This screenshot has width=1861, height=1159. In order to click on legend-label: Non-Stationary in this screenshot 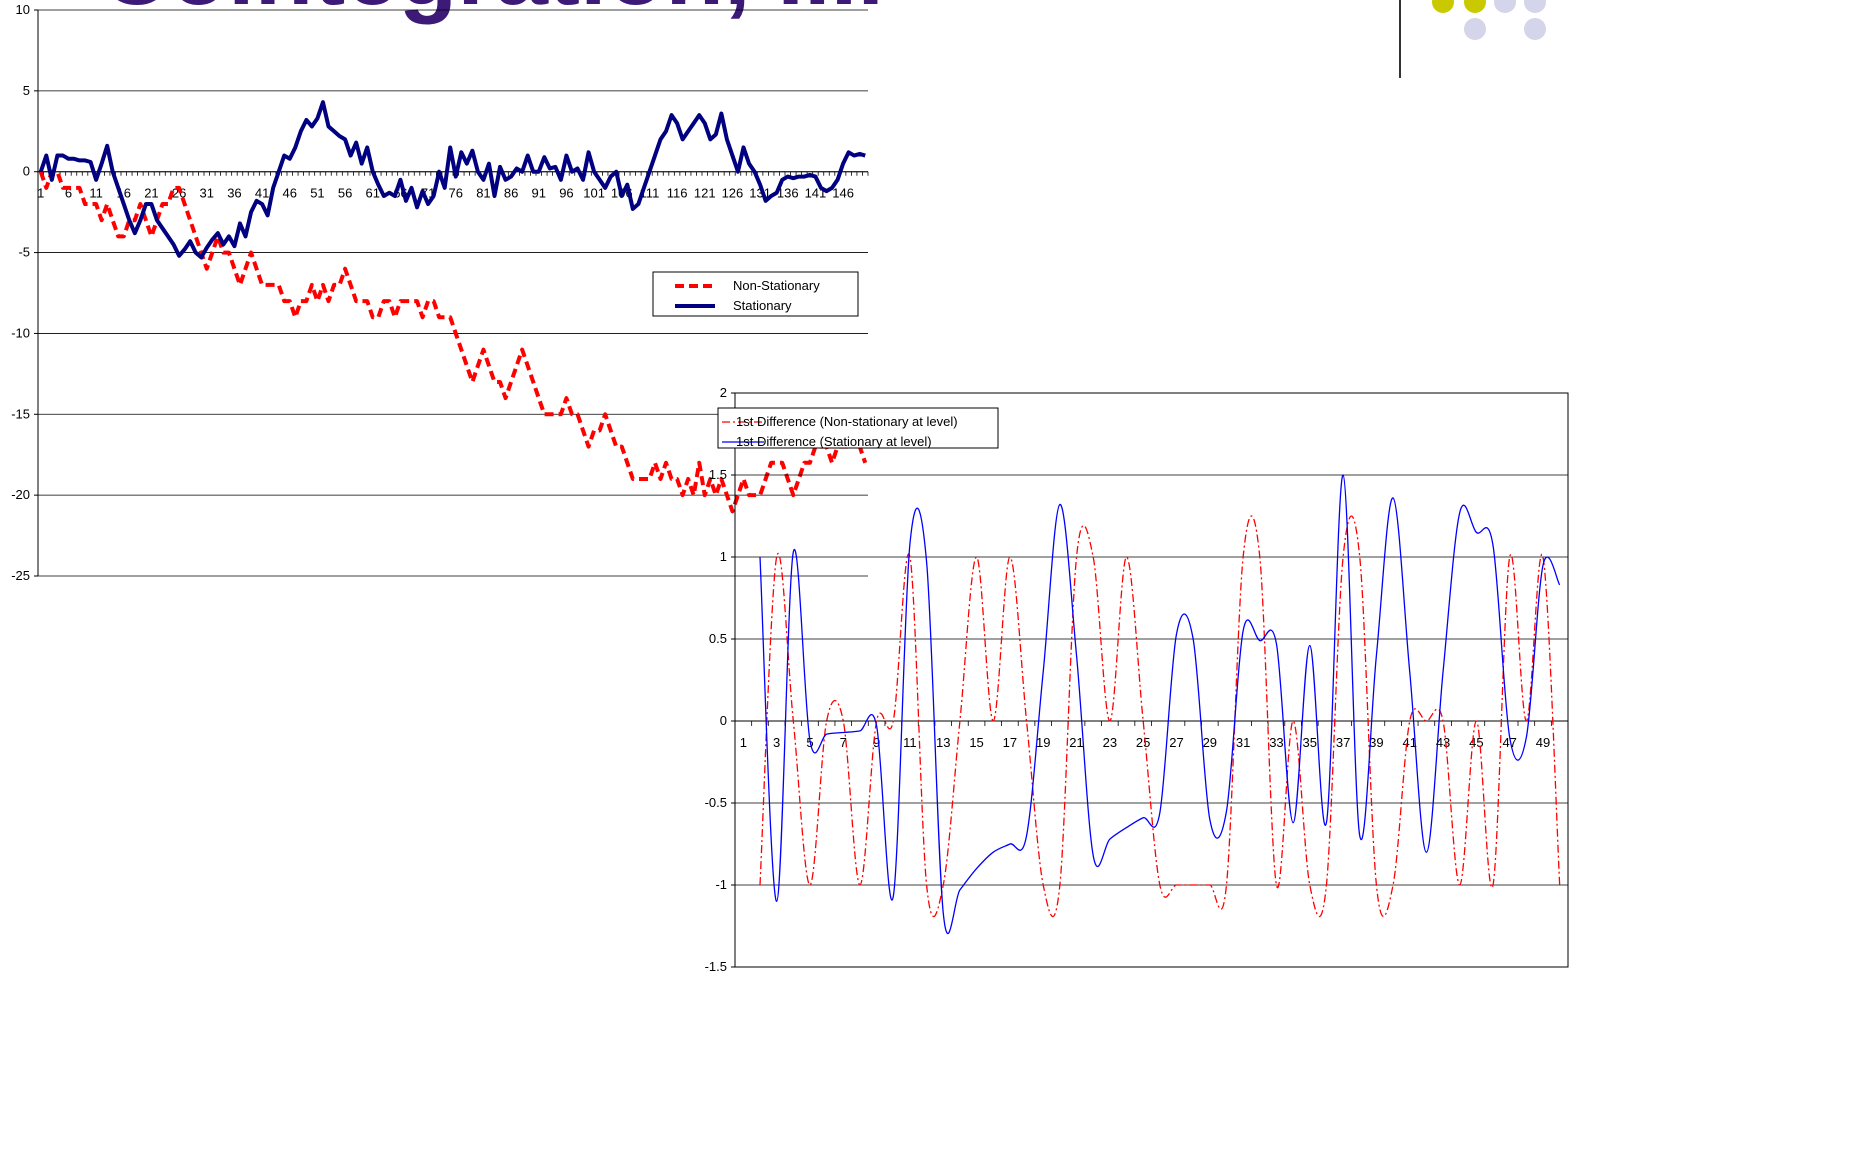, I will do `click(776, 285)`.